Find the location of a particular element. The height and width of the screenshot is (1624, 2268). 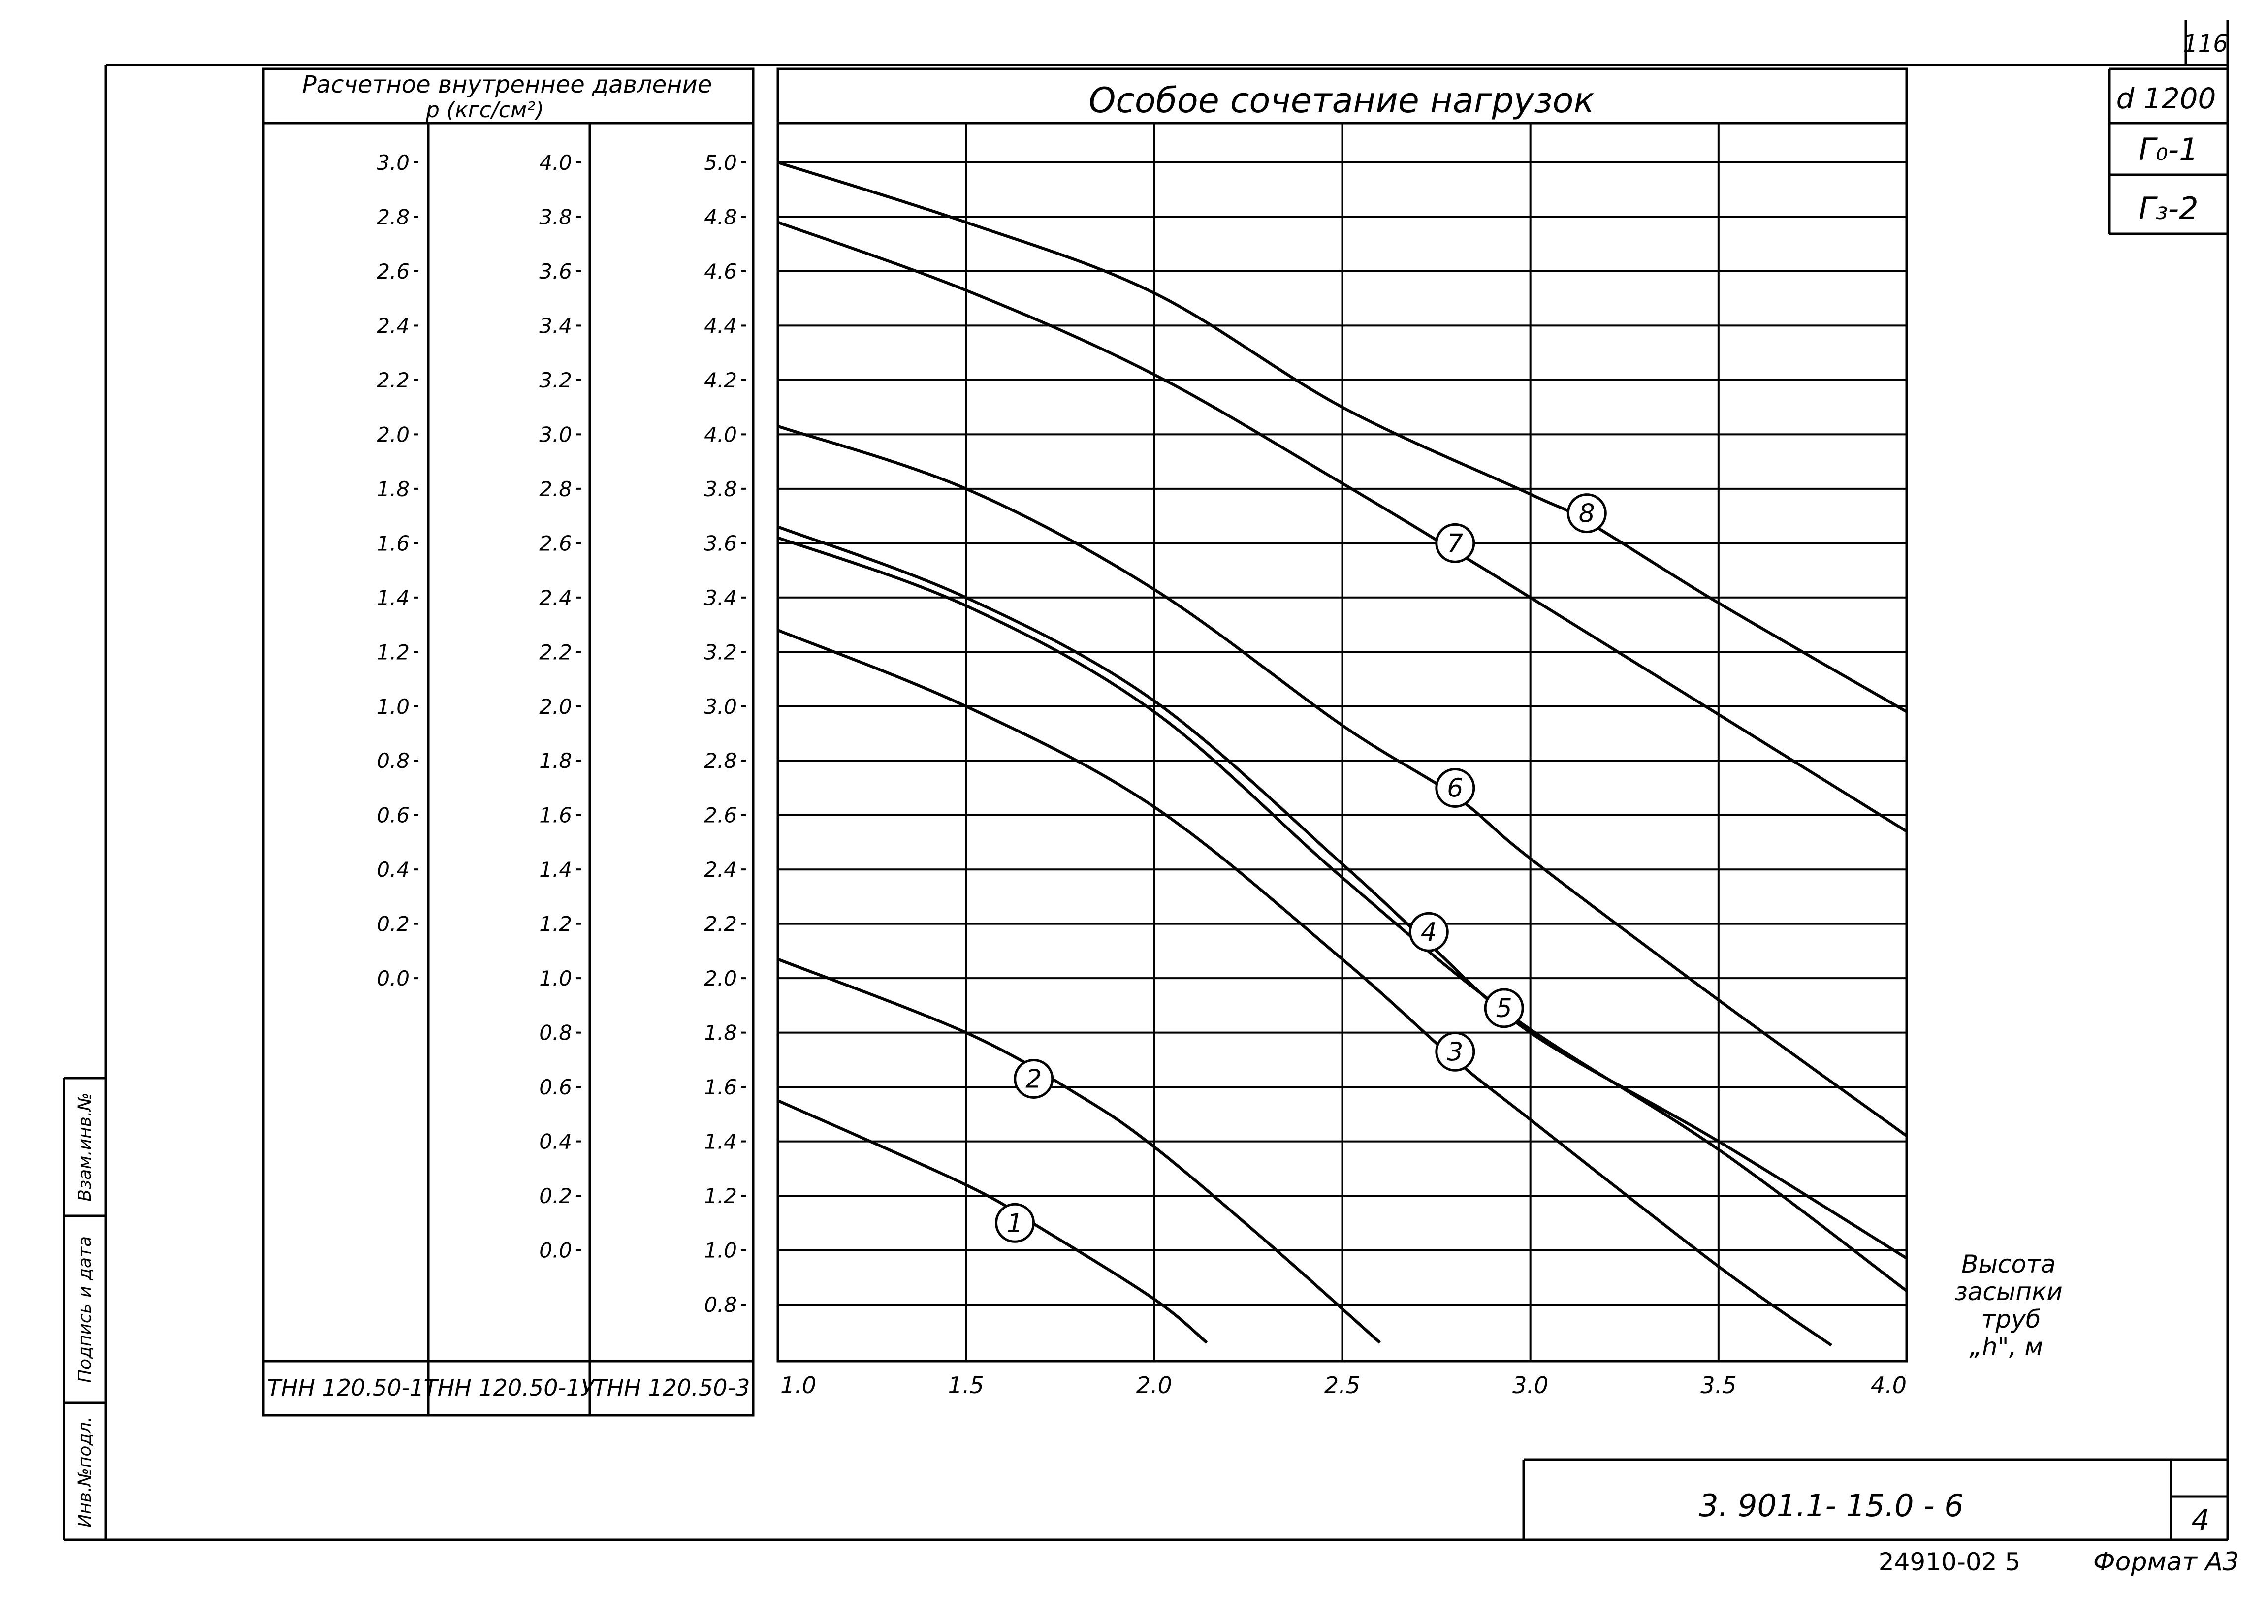

scale-tick-label: 4.8 is located at coordinates (720, 217).